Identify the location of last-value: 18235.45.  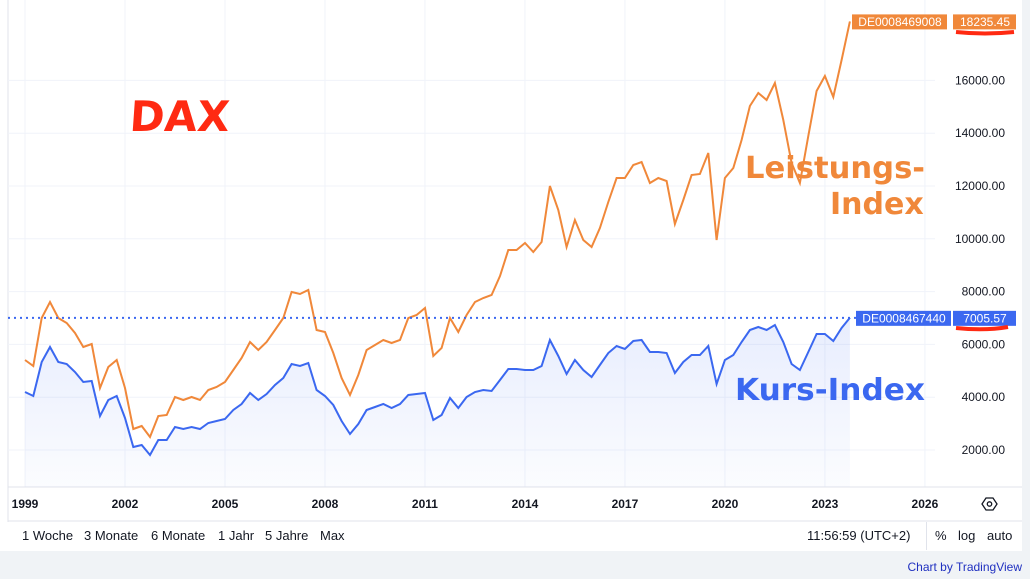
(985, 22).